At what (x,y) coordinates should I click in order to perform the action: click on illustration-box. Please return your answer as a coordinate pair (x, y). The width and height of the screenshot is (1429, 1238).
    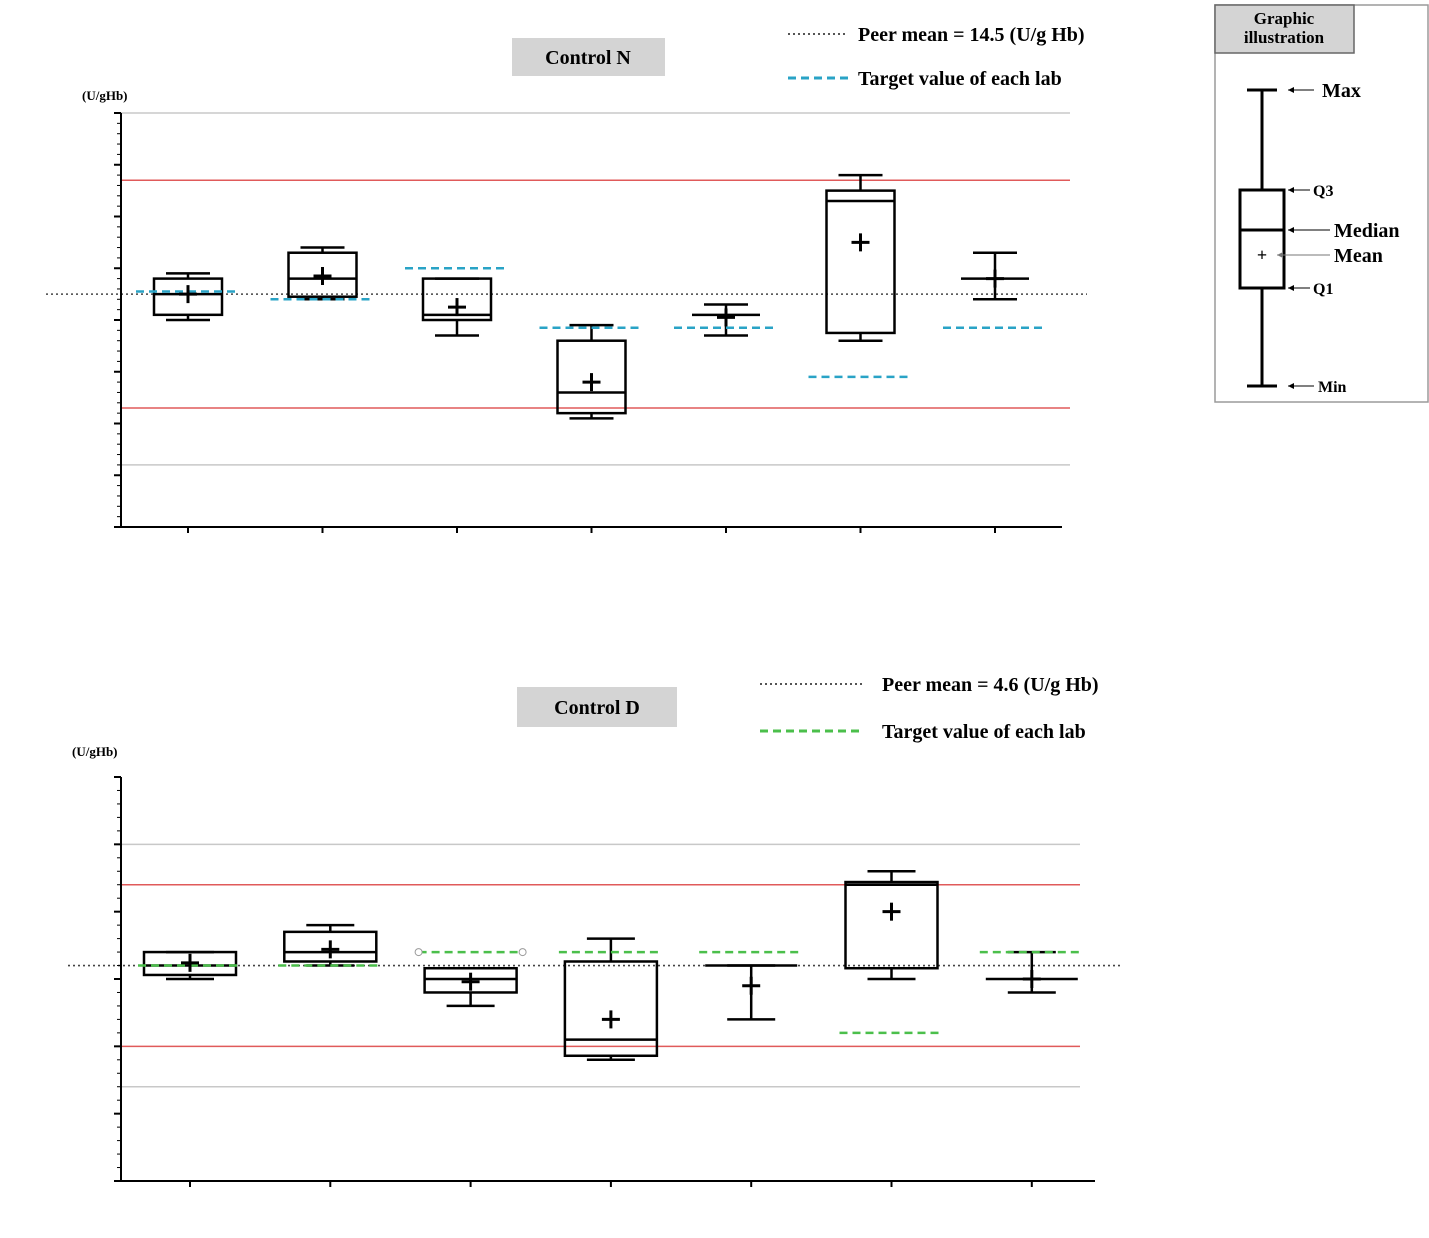
    Looking at the image, I should click on (1262, 239).